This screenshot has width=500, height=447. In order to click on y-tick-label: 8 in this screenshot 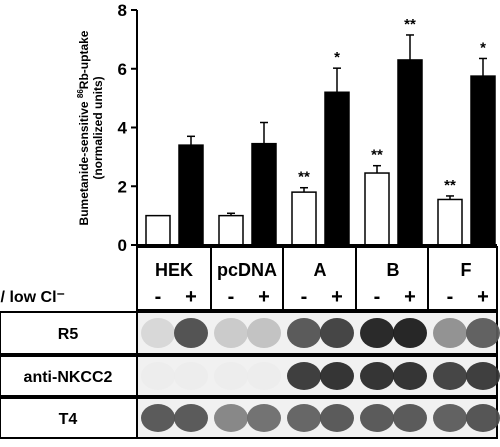, I will do `click(122, 10)`.